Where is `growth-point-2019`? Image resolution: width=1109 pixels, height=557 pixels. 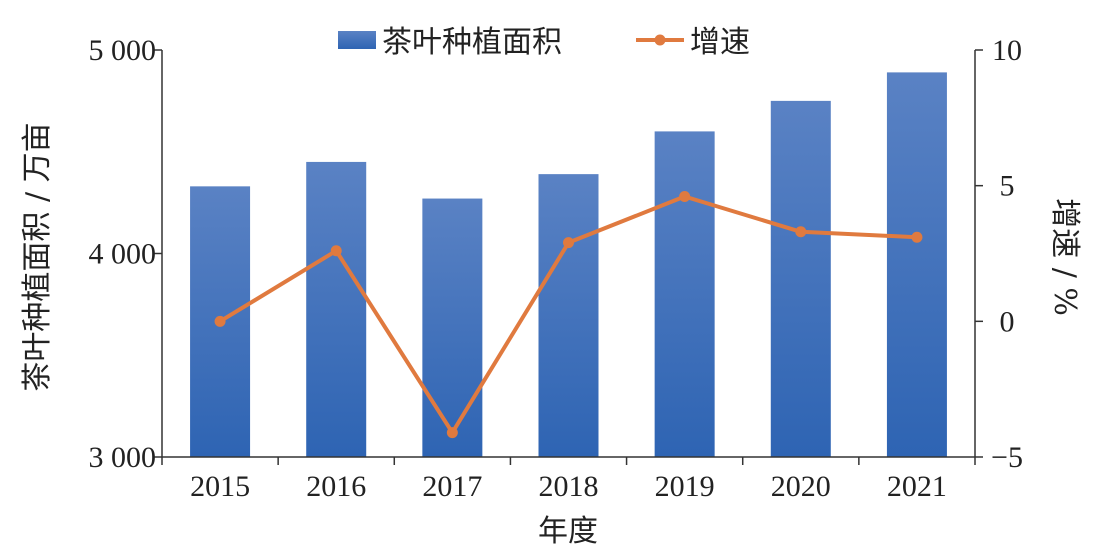 growth-point-2019 is located at coordinates (685, 197).